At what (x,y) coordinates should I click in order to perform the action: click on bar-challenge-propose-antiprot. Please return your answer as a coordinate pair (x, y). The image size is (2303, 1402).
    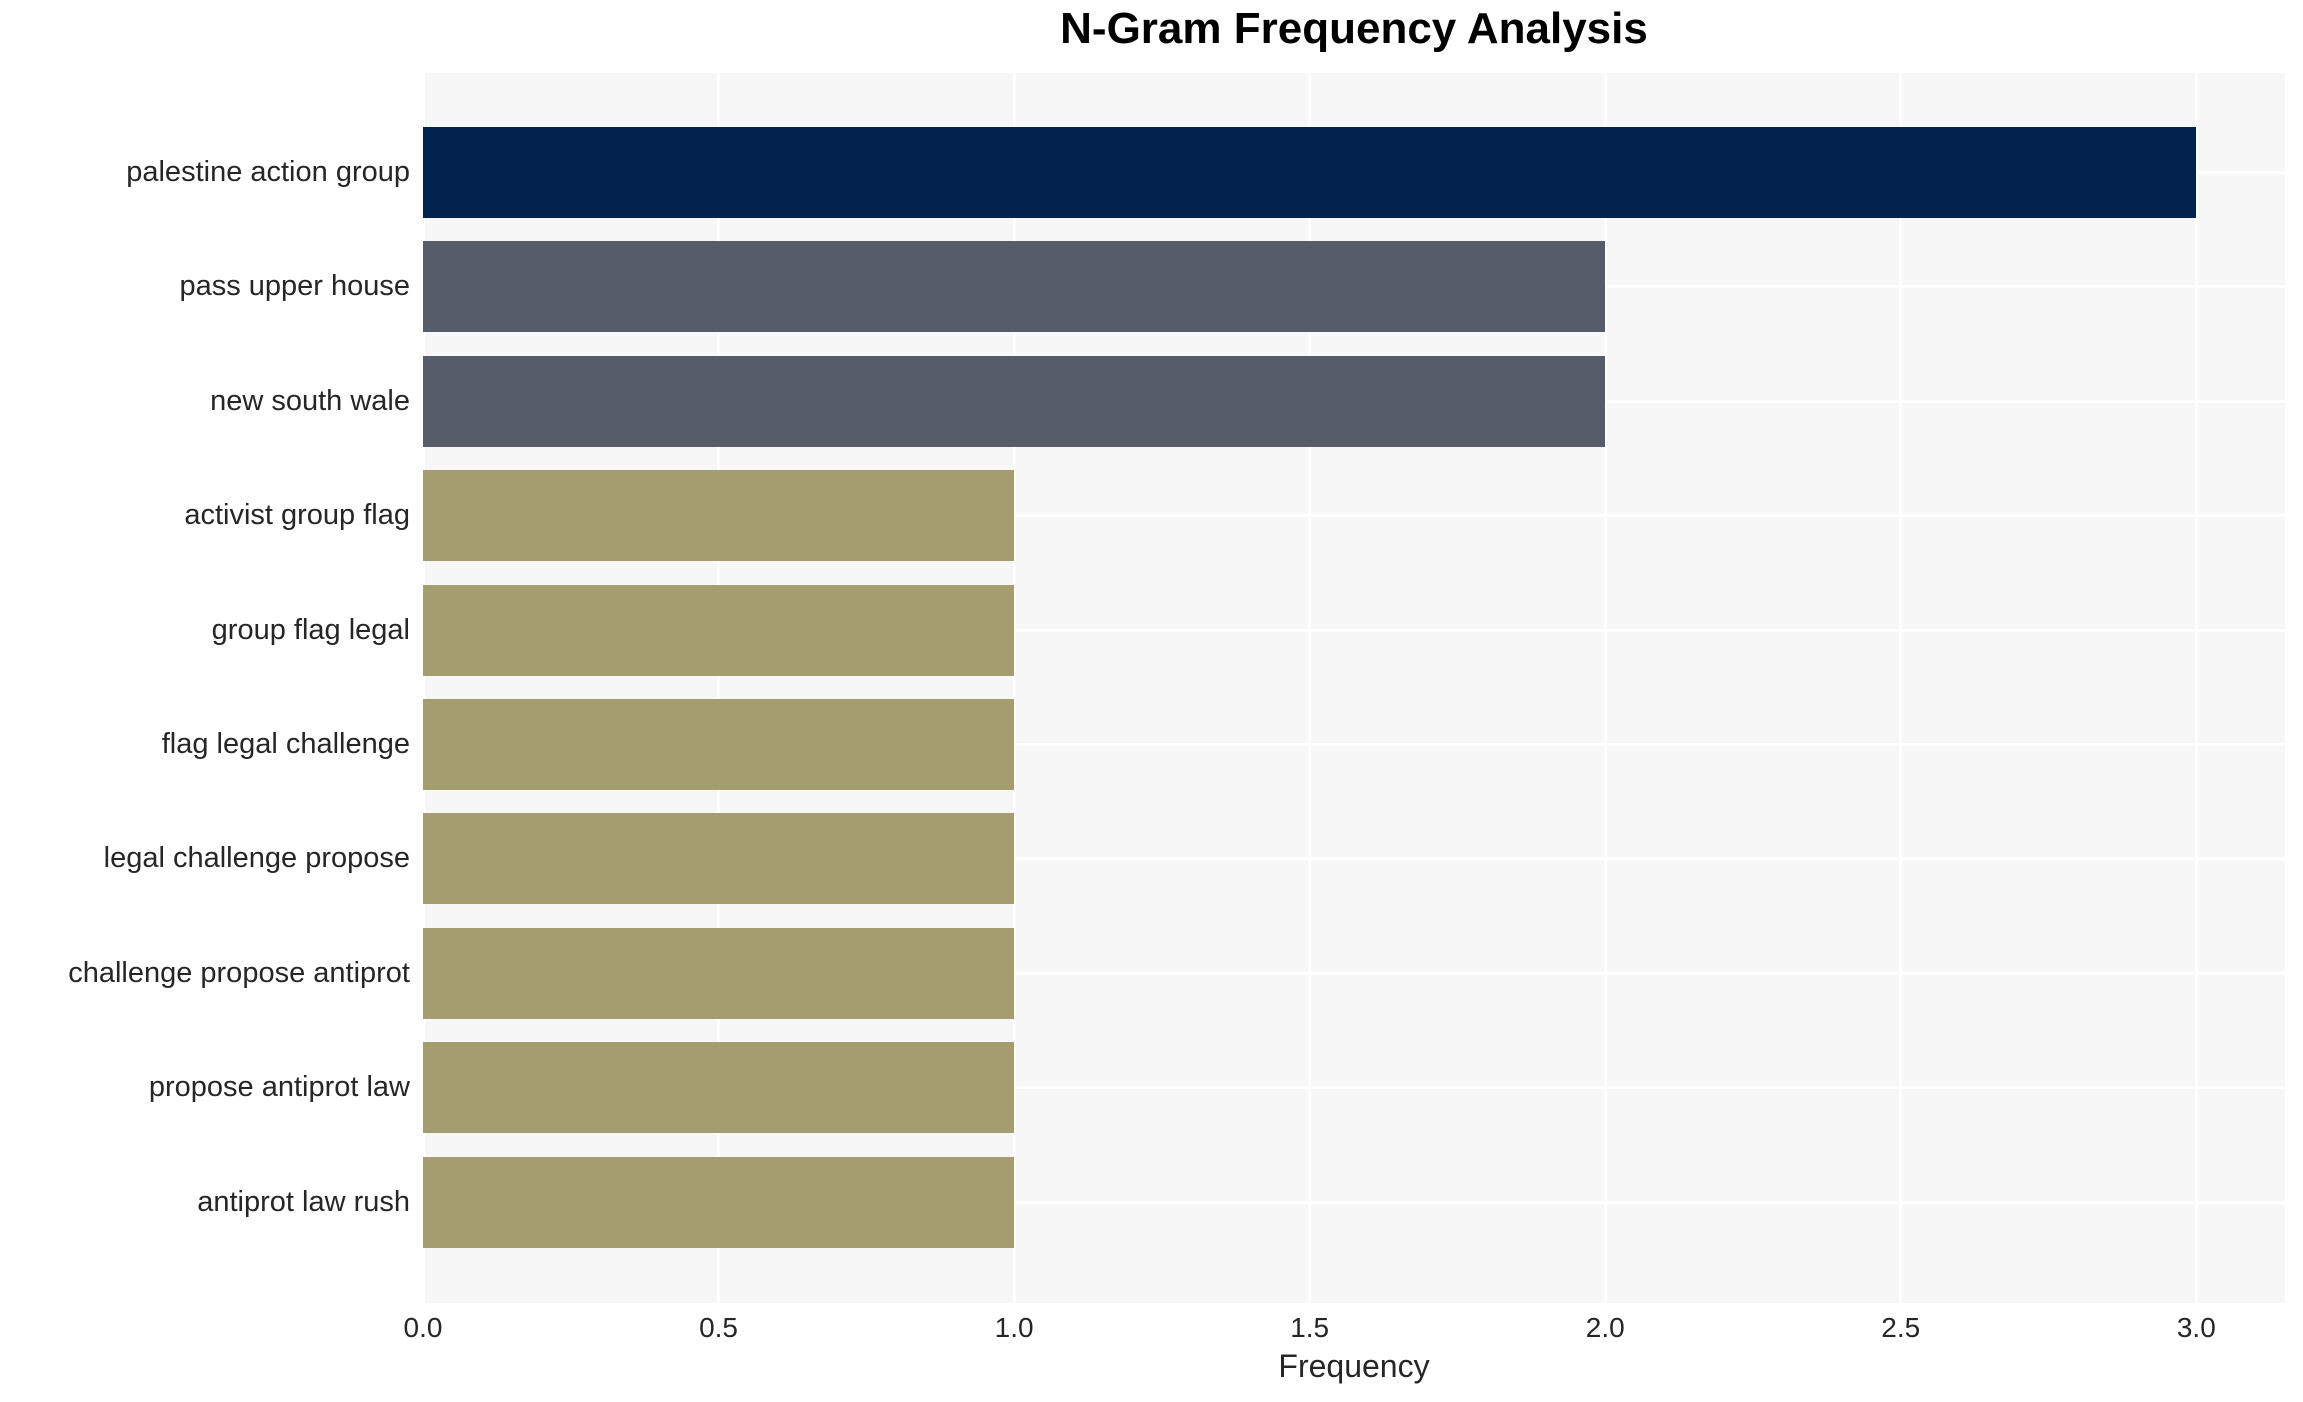
    Looking at the image, I should click on (719, 973).